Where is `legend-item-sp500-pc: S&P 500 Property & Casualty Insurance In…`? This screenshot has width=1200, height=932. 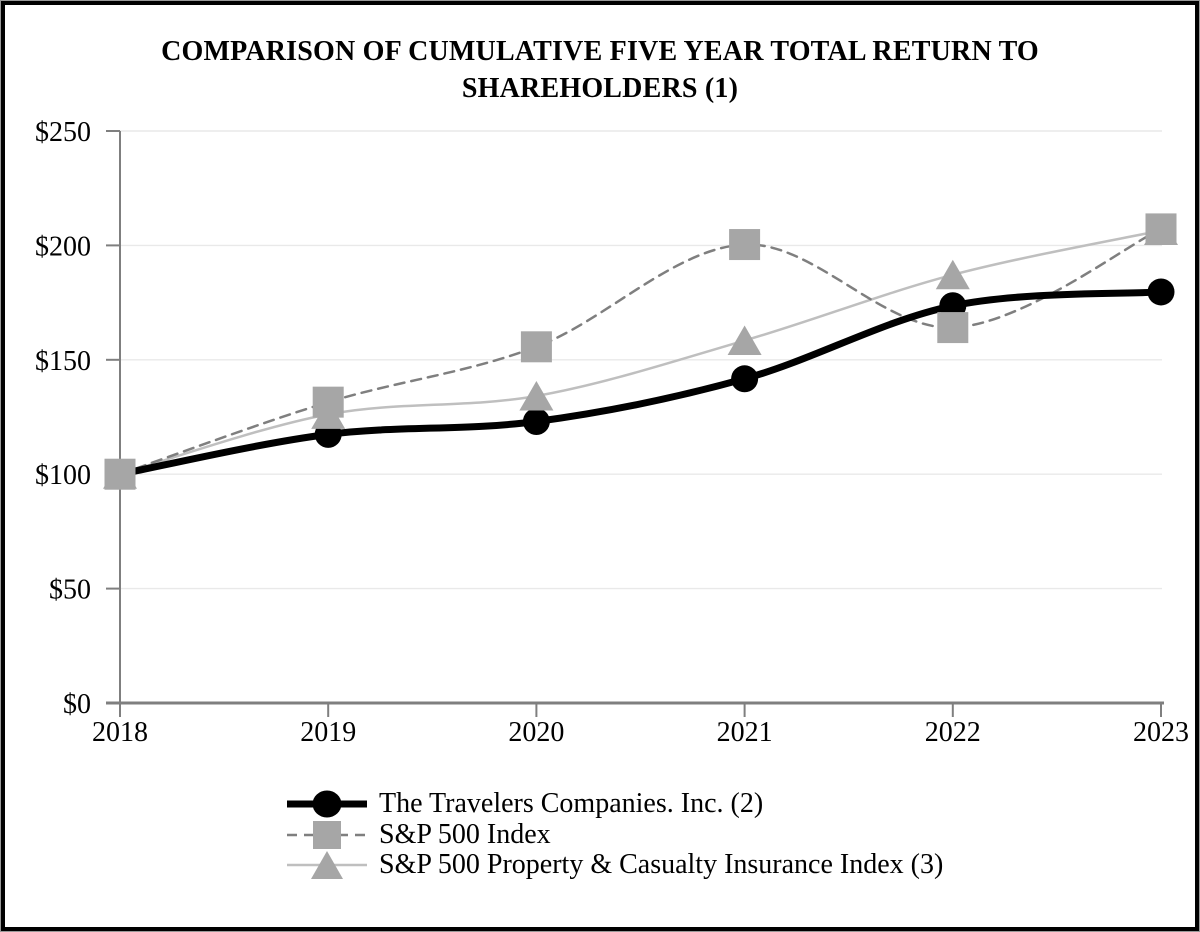
legend-item-sp500-pc: S&P 500 Property & Casualty Insurance In… is located at coordinates (614, 865).